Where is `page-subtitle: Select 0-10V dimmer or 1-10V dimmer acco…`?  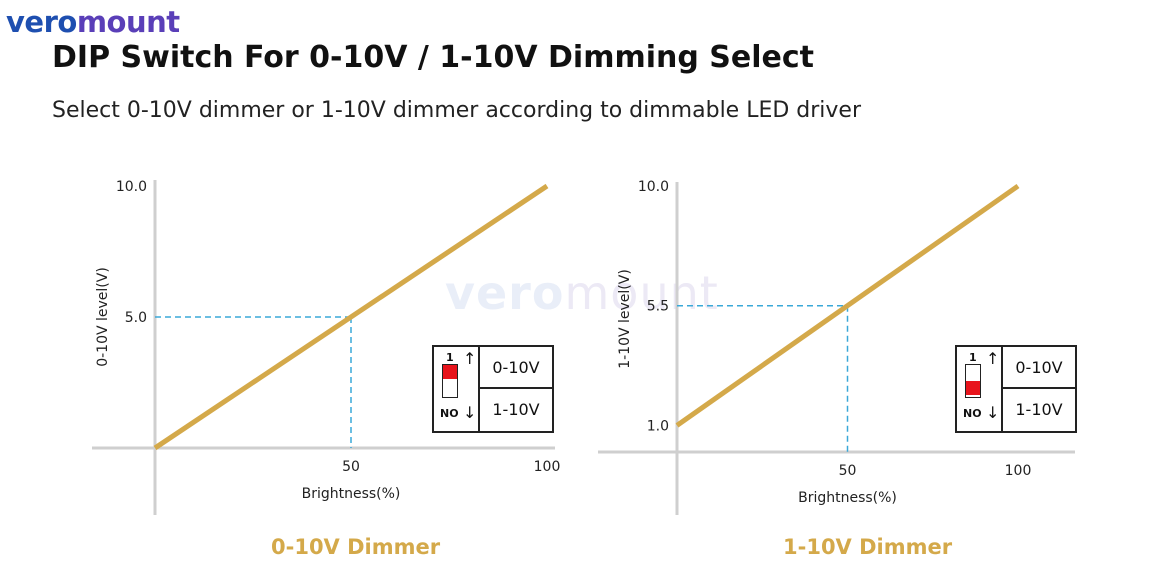 page-subtitle: Select 0-10V dimmer or 1-10V dimmer acco… is located at coordinates (457, 110).